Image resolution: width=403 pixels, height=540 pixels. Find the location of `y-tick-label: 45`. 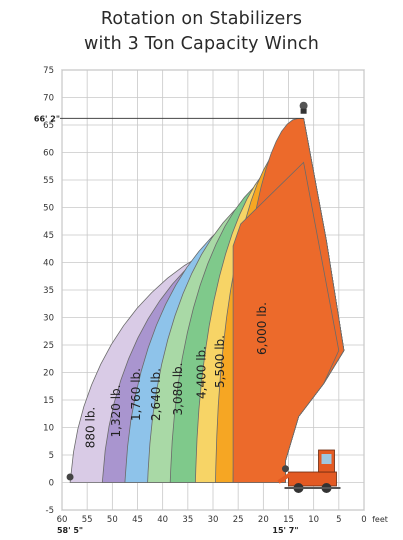

y-tick-label: 45 is located at coordinates (48, 236).